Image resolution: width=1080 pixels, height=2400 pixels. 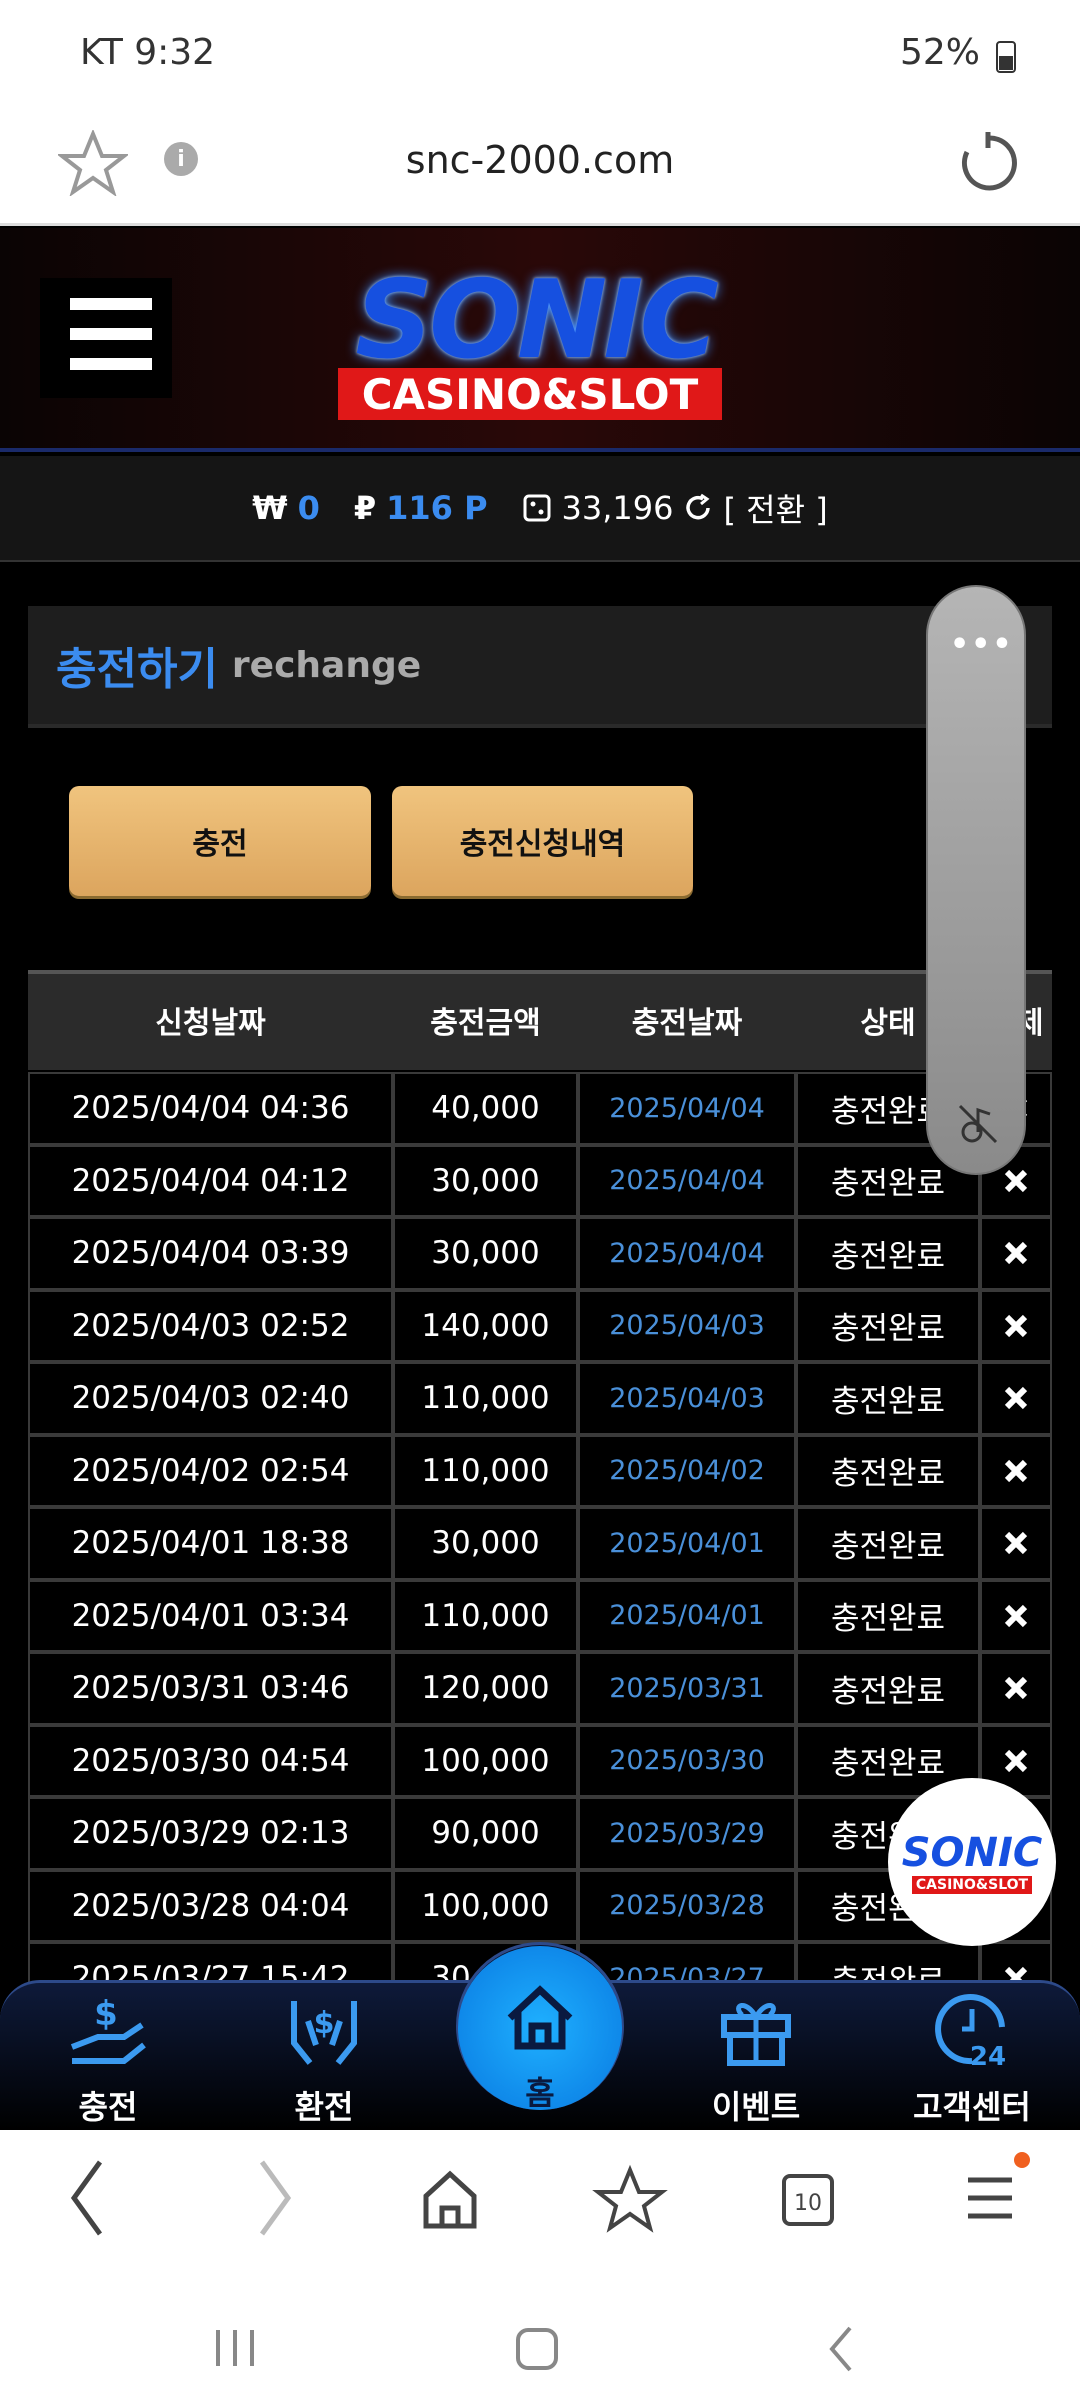 What do you see at coordinates (308, 508) in the screenshot?
I see `won-balance: 0` at bounding box center [308, 508].